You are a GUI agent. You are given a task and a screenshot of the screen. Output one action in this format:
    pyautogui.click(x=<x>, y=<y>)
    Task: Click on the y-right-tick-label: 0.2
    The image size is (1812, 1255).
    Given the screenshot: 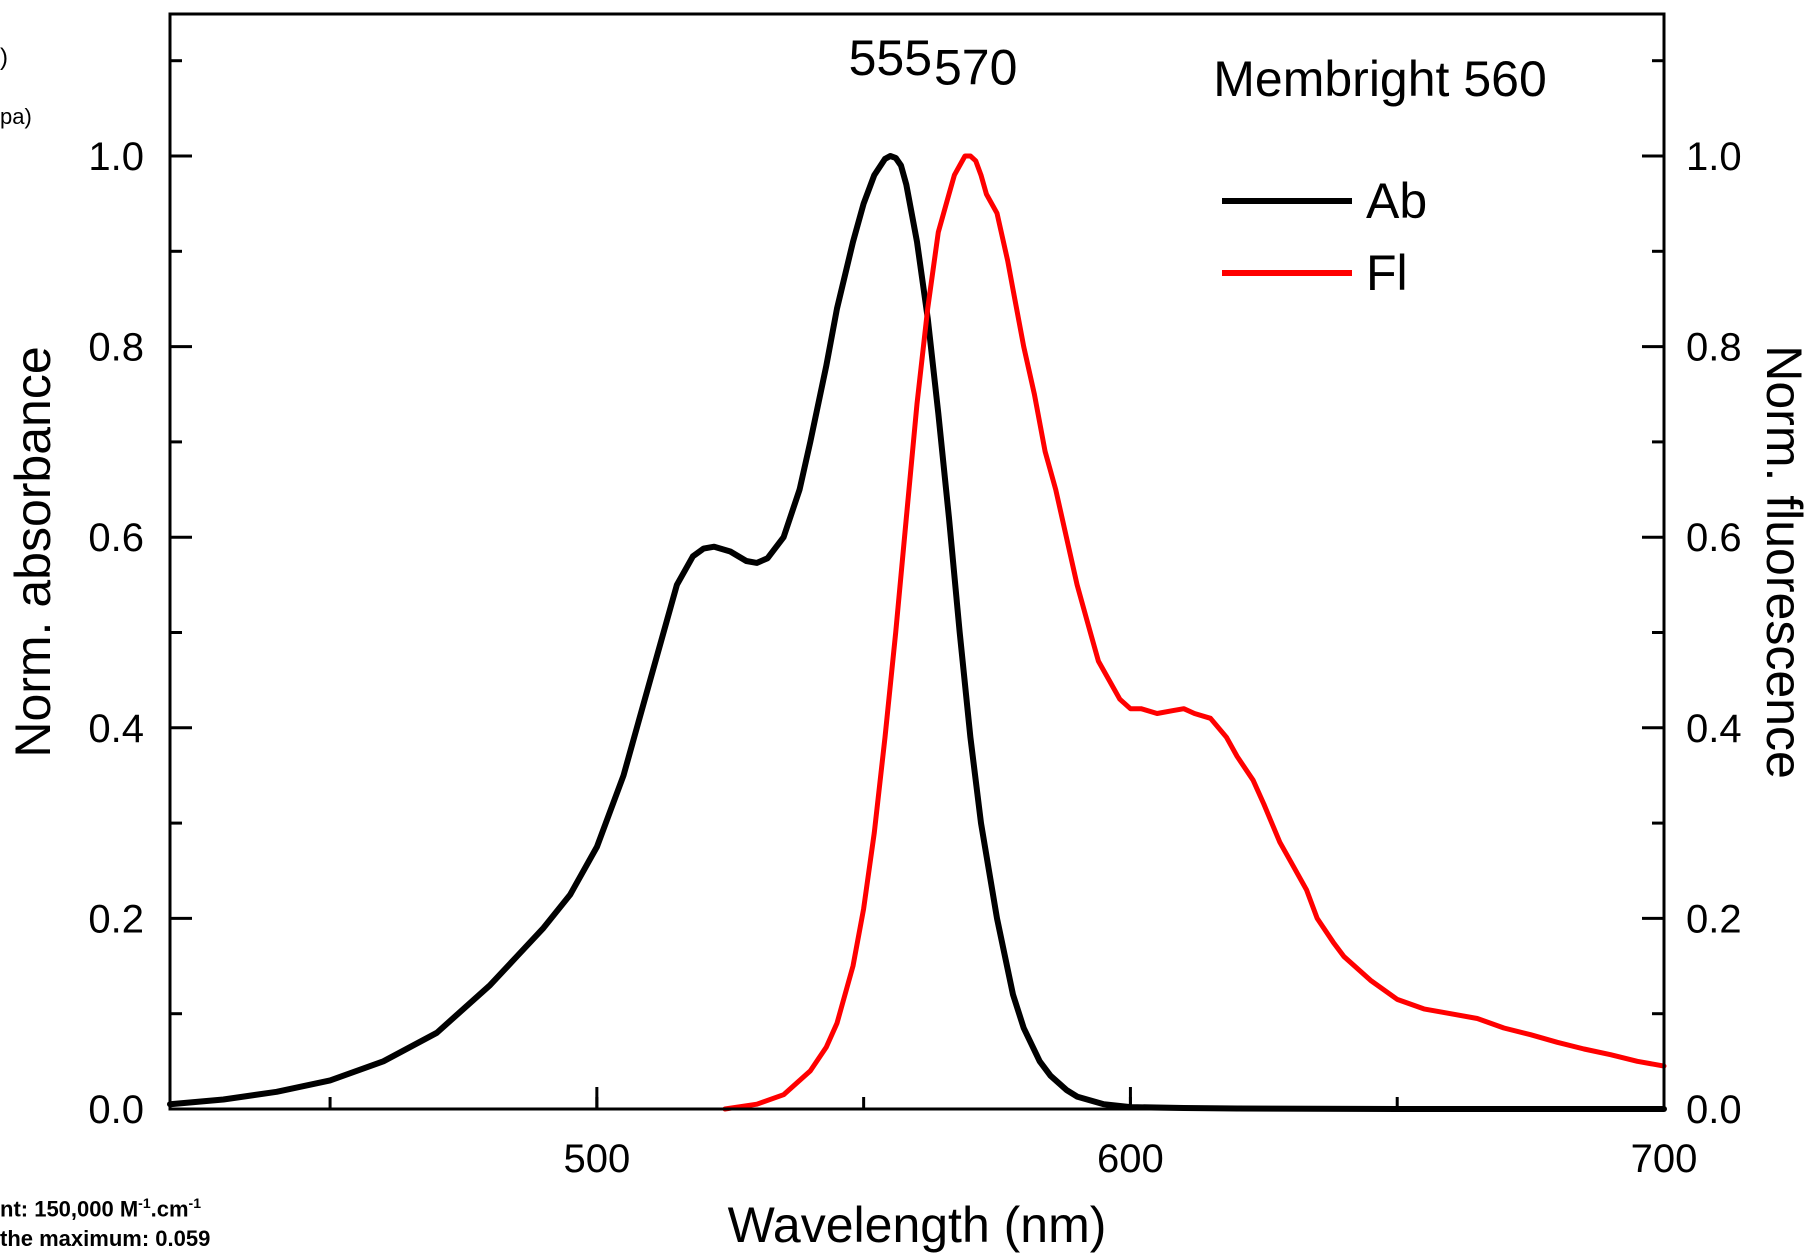 What is the action you would take?
    pyautogui.click(x=1714, y=919)
    